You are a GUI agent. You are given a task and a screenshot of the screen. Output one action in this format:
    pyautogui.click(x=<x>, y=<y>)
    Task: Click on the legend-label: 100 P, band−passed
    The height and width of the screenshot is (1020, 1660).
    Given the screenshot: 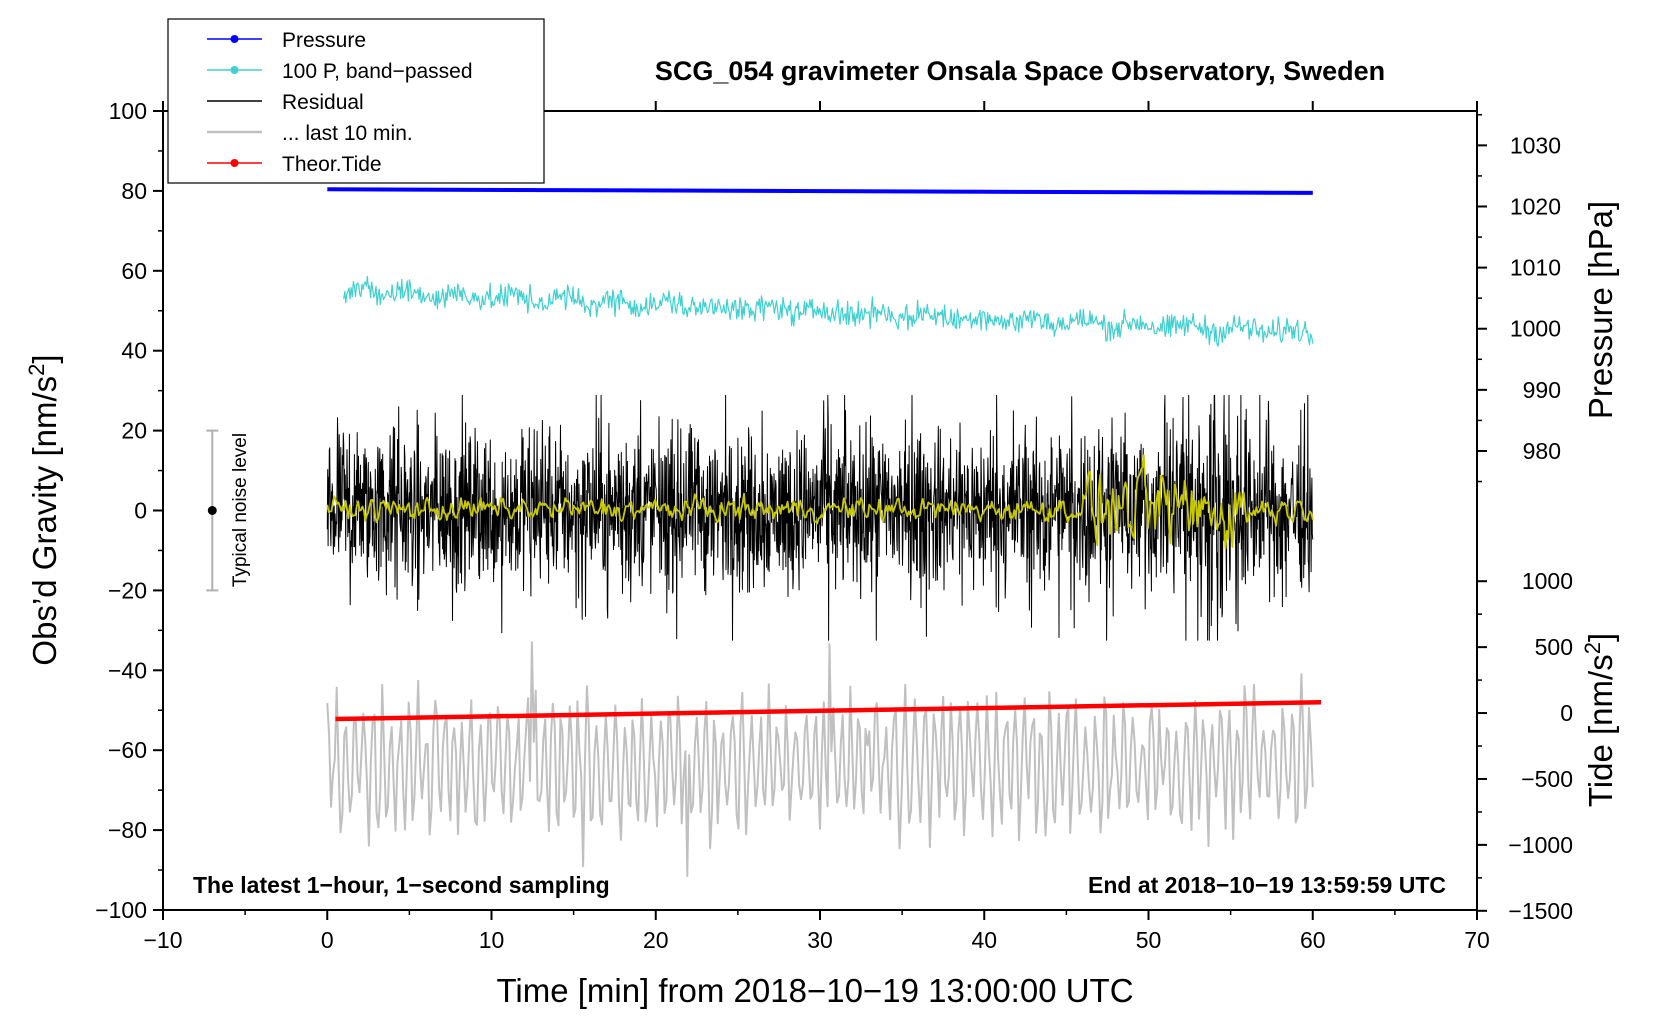 What is the action you would take?
    pyautogui.click(x=377, y=71)
    